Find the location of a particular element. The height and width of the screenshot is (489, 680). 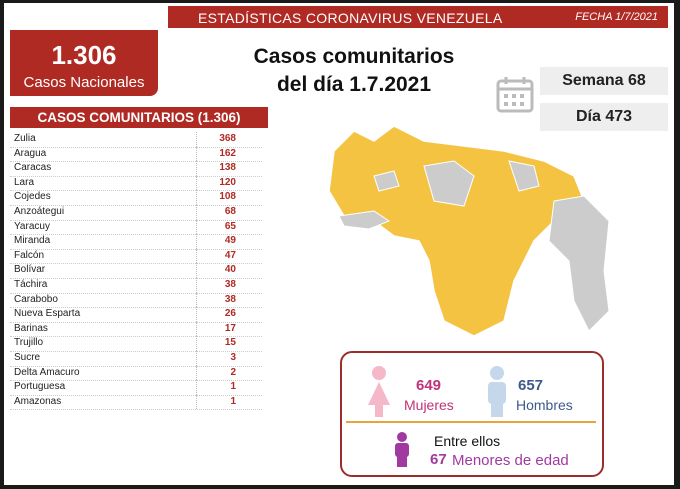

table-row: Carabobo 38 is located at coordinates (136, 300).